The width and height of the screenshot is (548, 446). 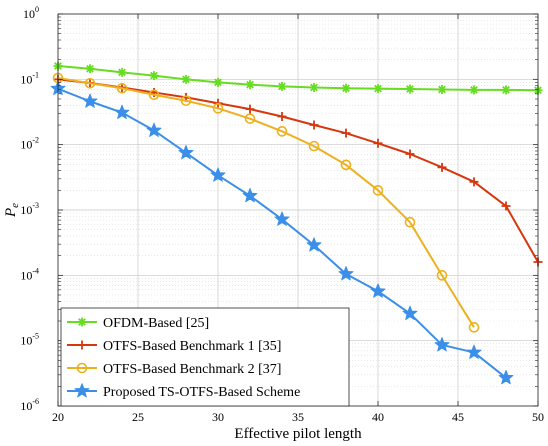 What do you see at coordinates (29, 78) in the screenshot?
I see `y-tick-label: 10⁻¹` at bounding box center [29, 78].